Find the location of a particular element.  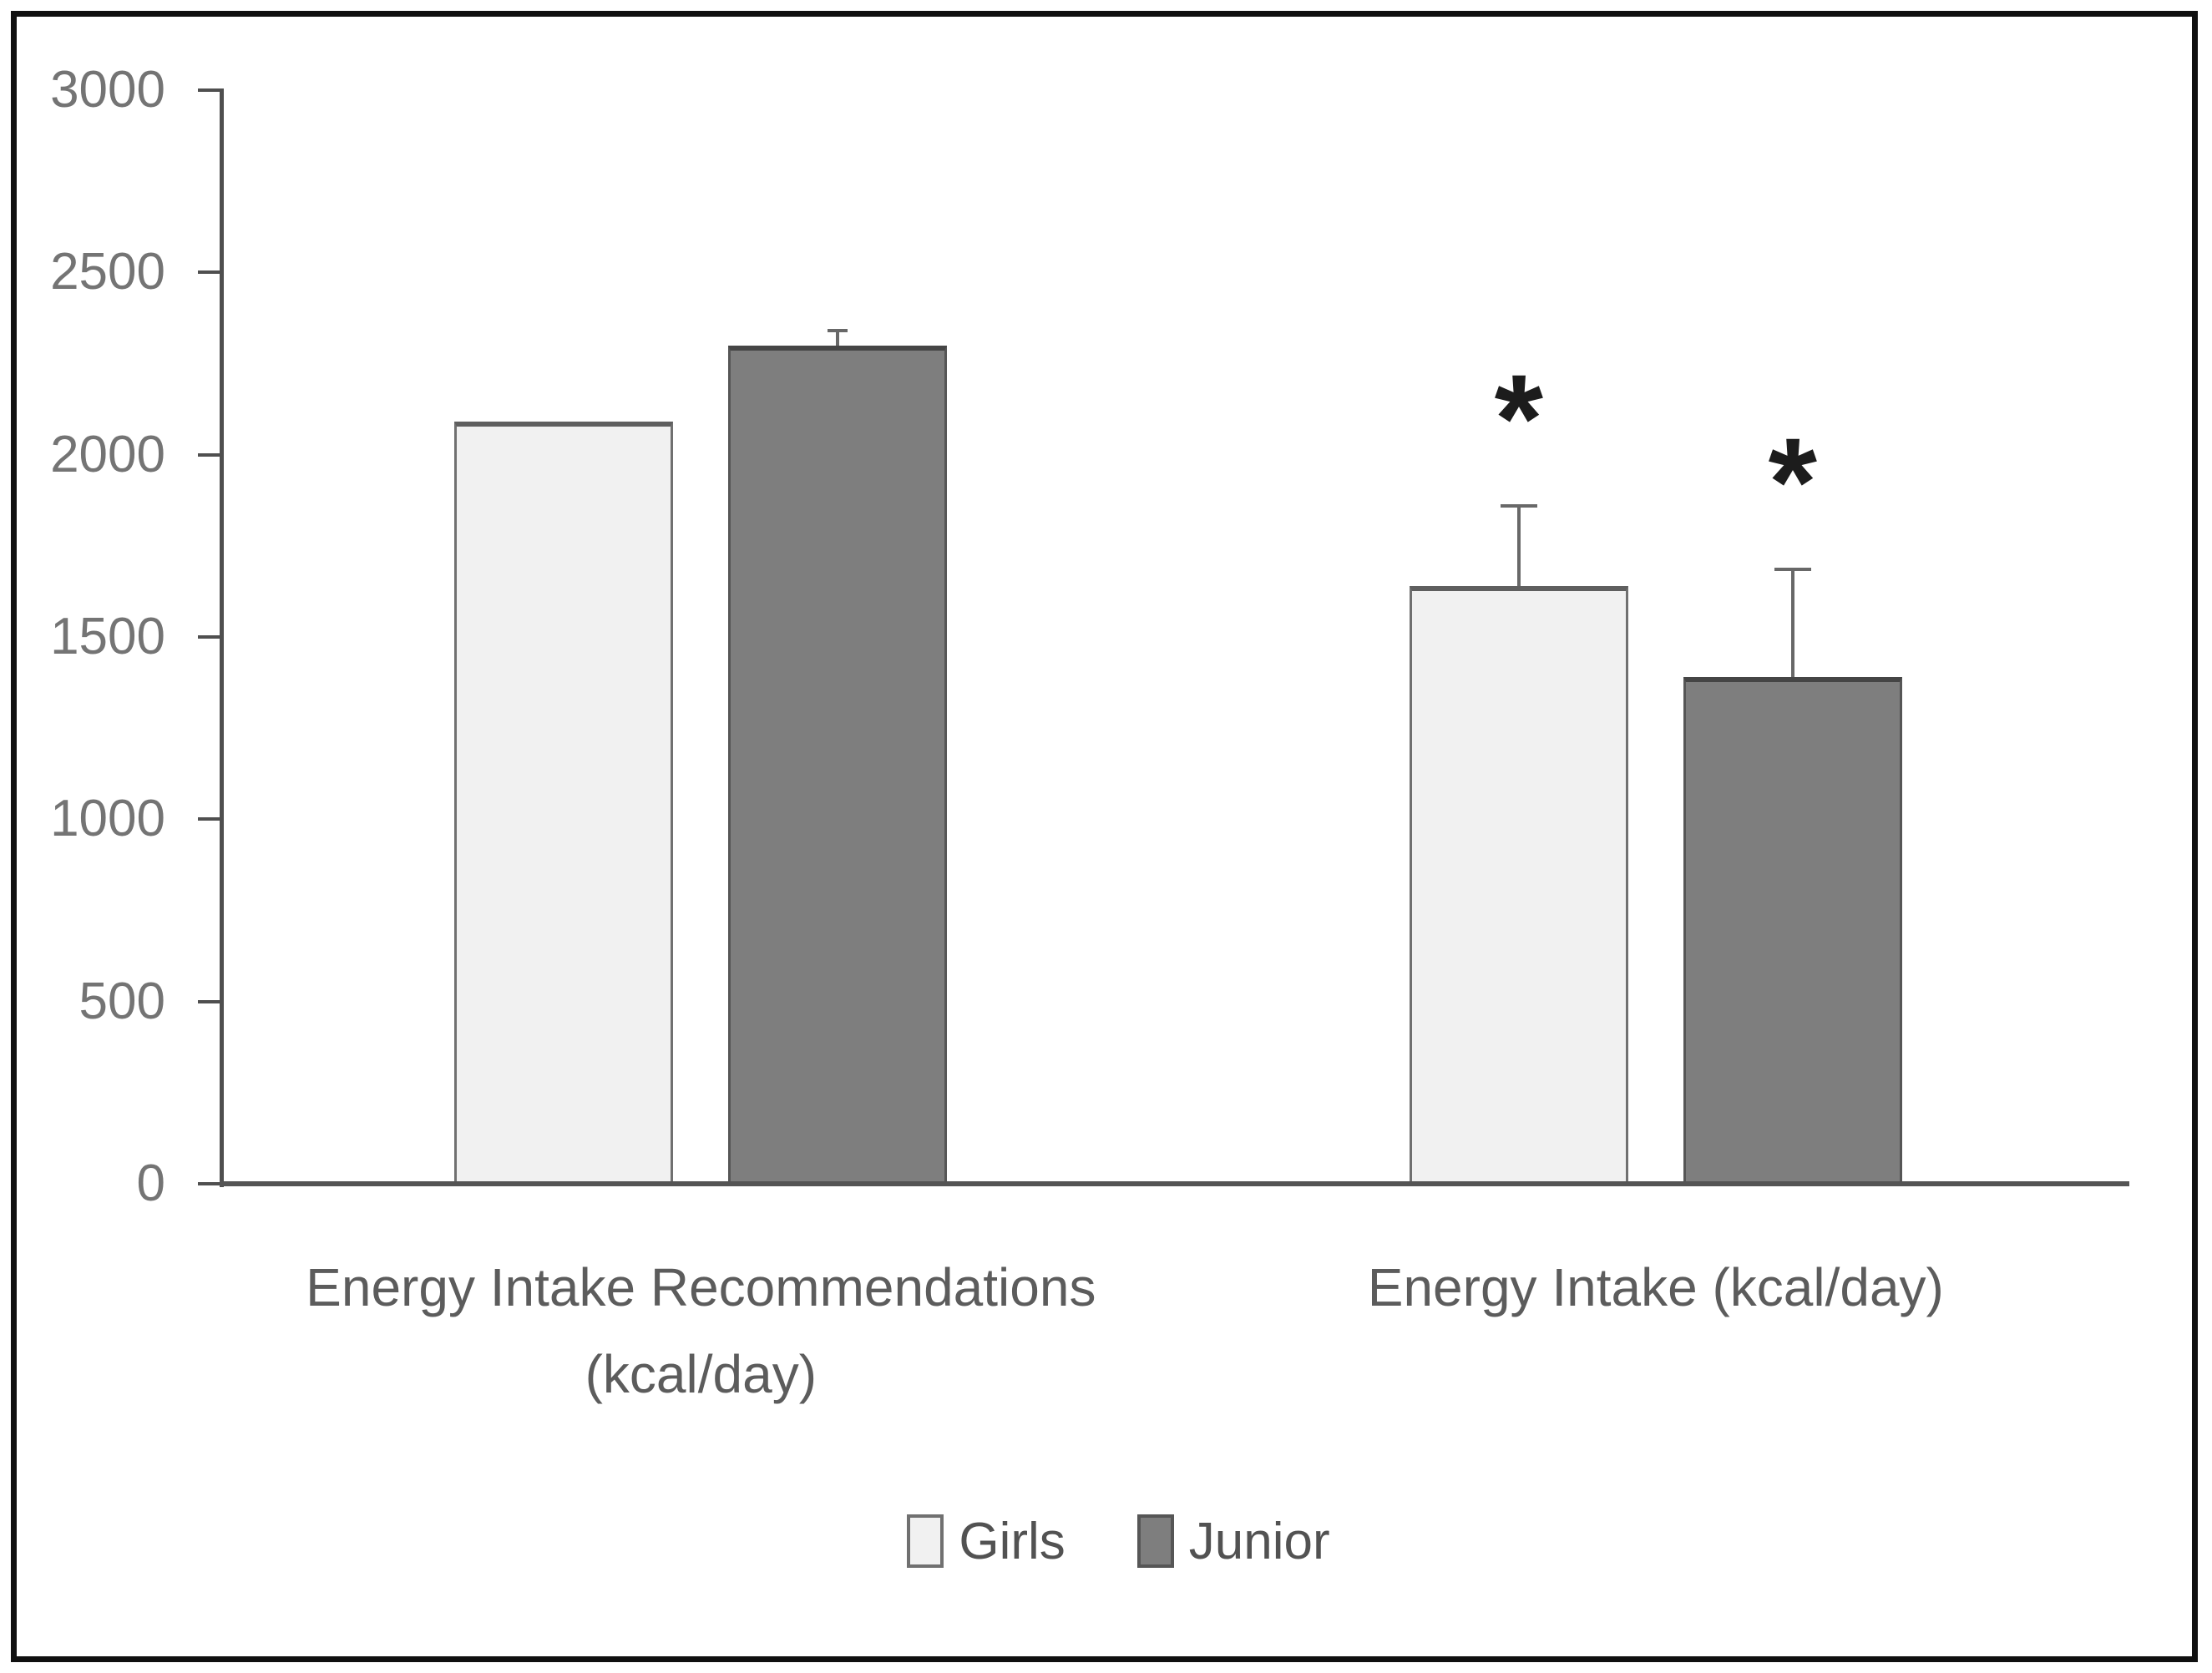

legend-item-junior: Junior is located at coordinates (1233, 1541).